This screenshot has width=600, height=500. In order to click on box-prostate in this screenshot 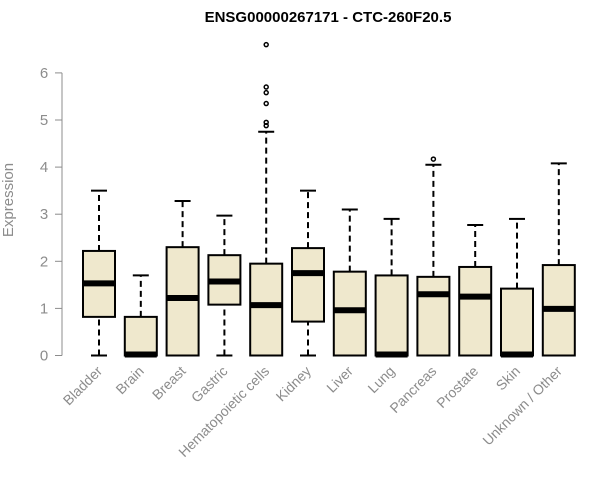, I will do `click(475, 290)`.